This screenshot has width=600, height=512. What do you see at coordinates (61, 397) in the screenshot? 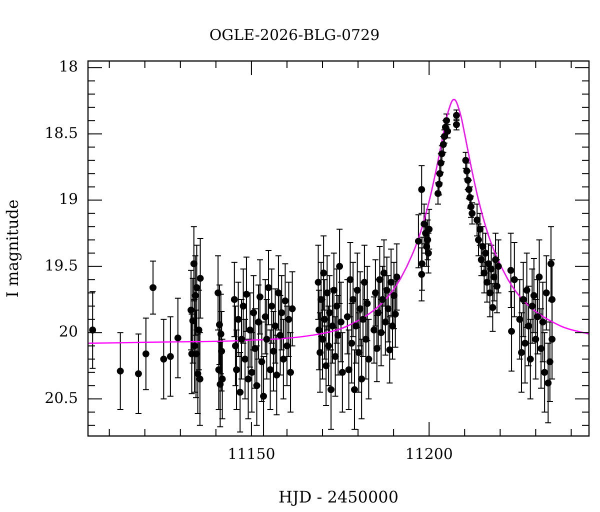
I see `y-tick-label: 20.5` at bounding box center [61, 397].